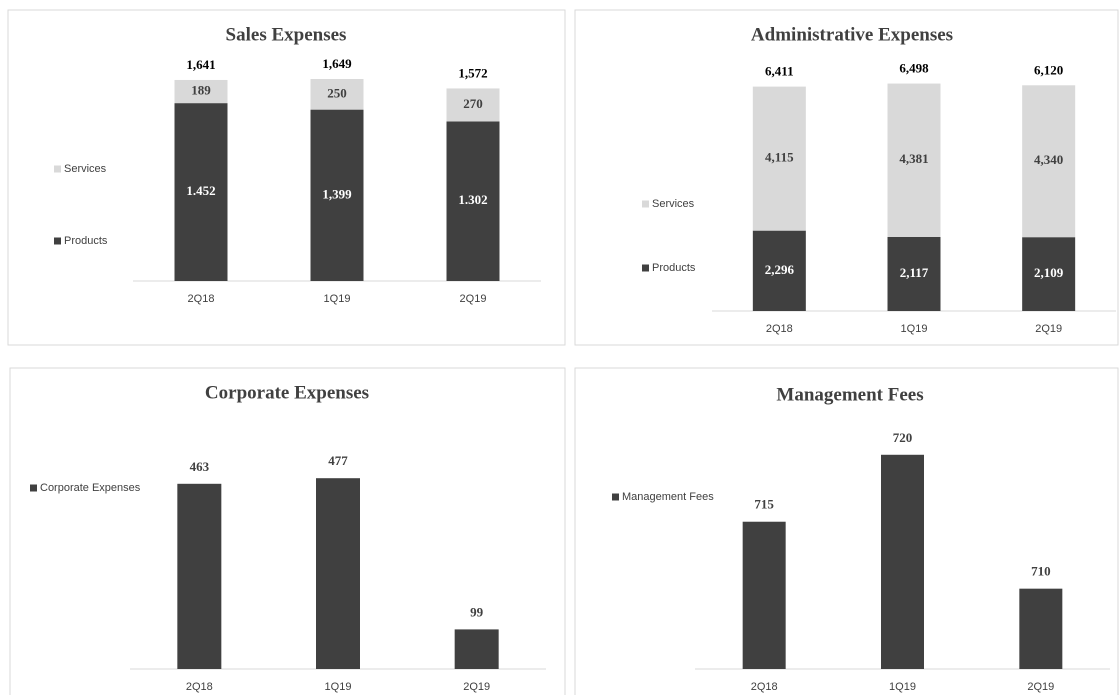  What do you see at coordinates (286, 34) in the screenshot?
I see `chart-title: Sales Expenses` at bounding box center [286, 34].